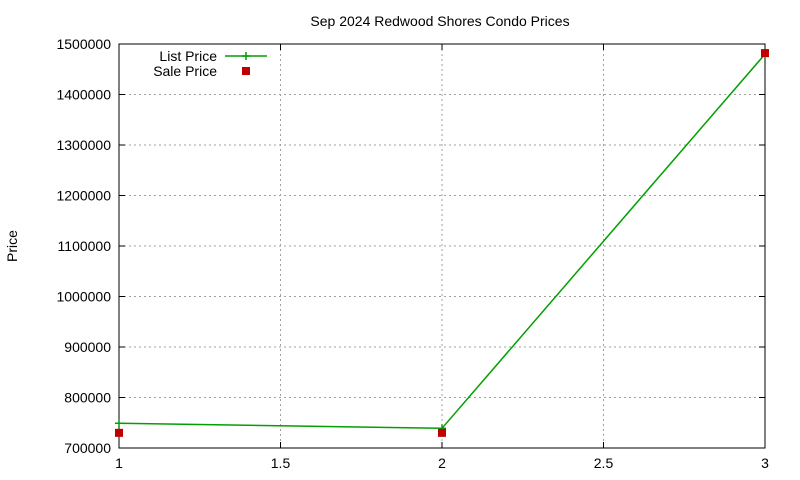  I want to click on y-tick-label: 1100000, so click(85, 246).